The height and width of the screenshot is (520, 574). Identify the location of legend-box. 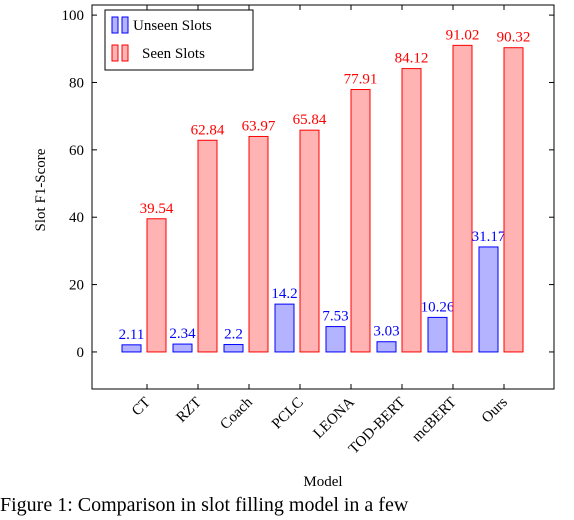
(179, 40).